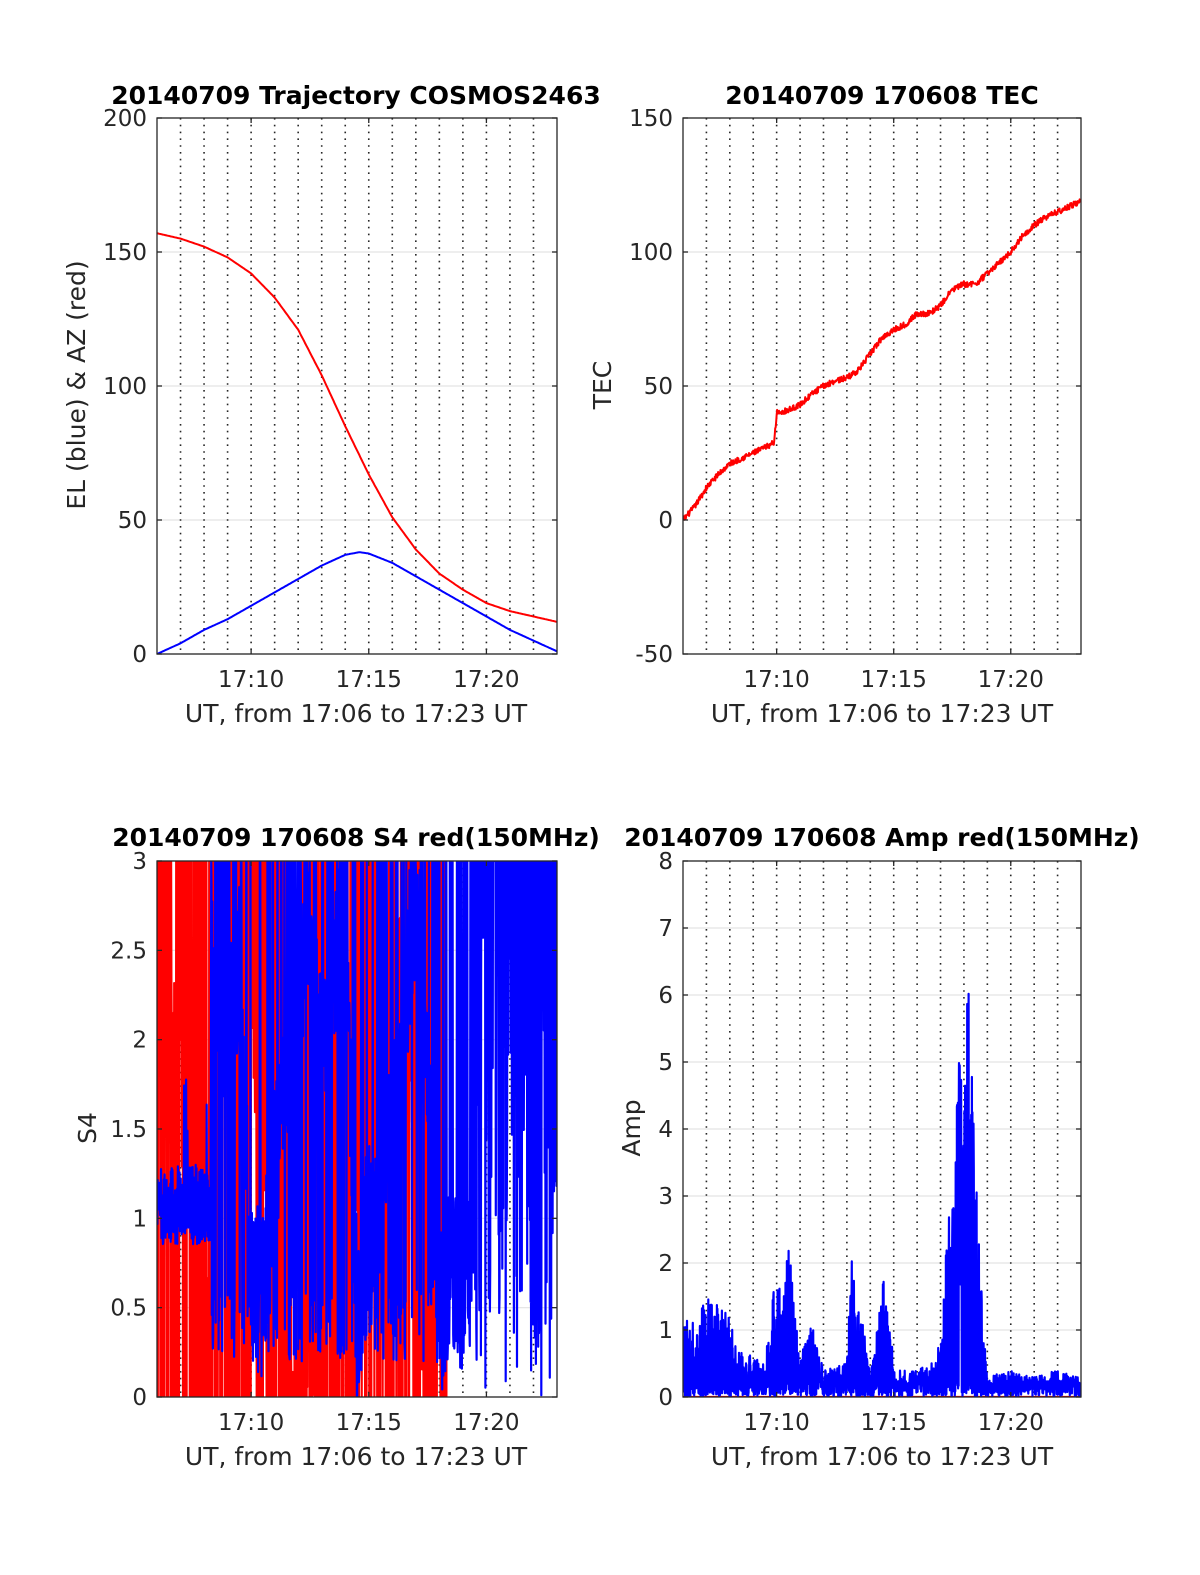 This screenshot has width=1200, height=1575. Describe the element at coordinates (125, 119) in the screenshot. I see `y-tick-label: 200` at that location.